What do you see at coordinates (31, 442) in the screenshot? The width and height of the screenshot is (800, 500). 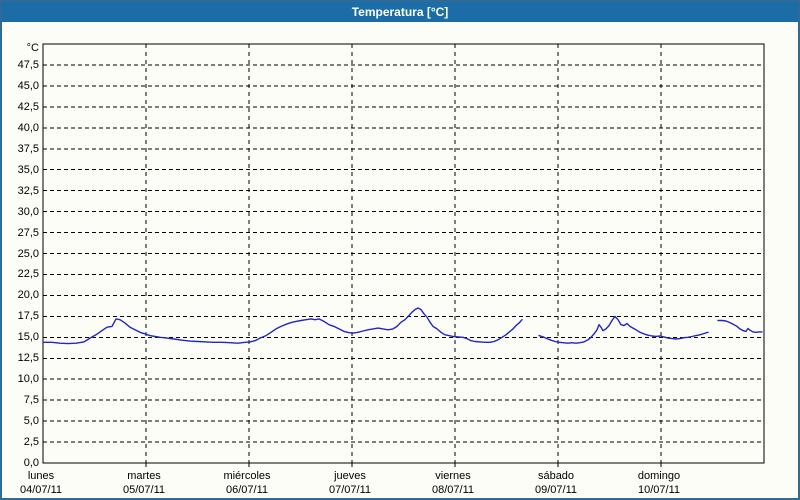 I see `y-axis-tick-label: 2,5` at bounding box center [31, 442].